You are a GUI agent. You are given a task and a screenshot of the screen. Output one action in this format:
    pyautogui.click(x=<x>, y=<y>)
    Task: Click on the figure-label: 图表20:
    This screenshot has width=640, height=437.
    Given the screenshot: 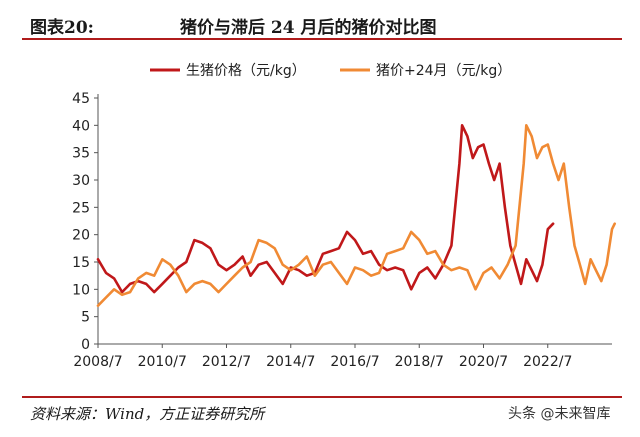 What is the action you would take?
    pyautogui.click(x=62, y=28)
    